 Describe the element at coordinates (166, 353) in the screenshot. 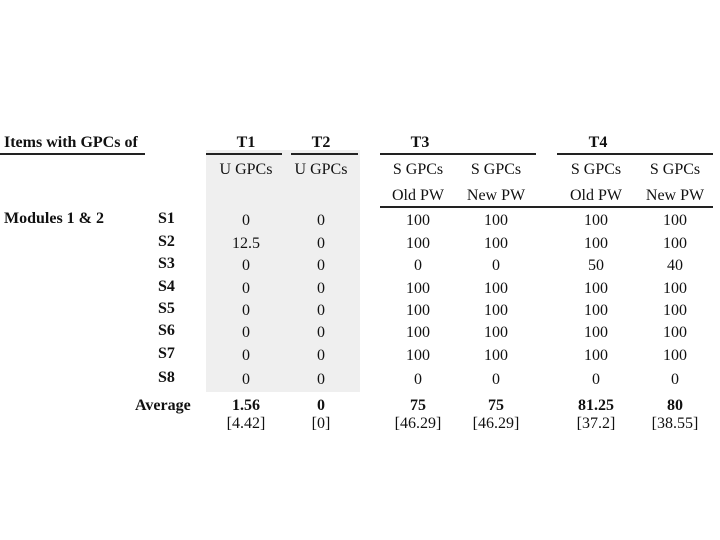

I see `row-label: S7` at that location.